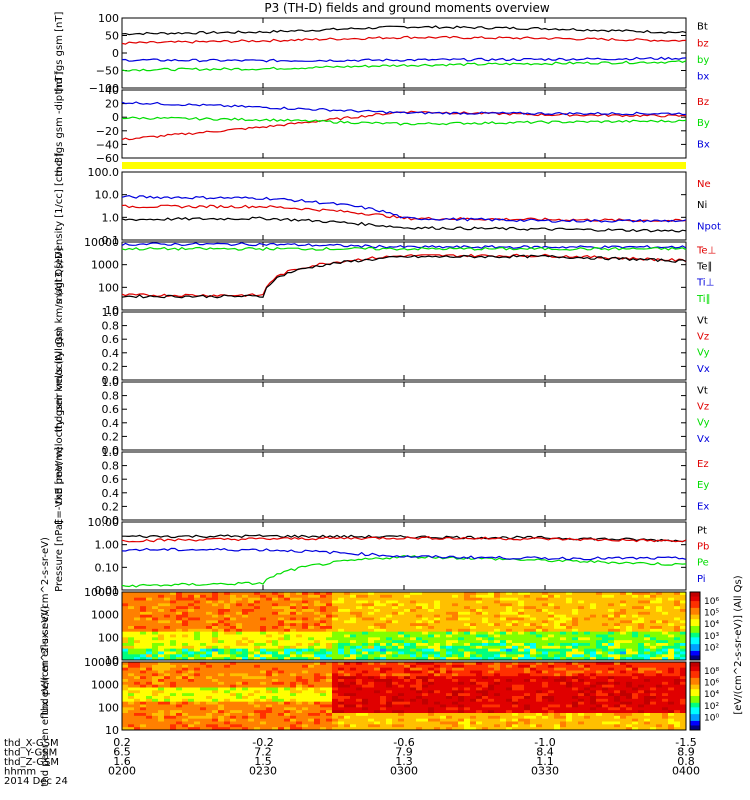 The height and width of the screenshot is (800, 750). Describe the element at coordinates (104, 172) in the screenshot. I see `y-tick-label: 100.0` at that location.